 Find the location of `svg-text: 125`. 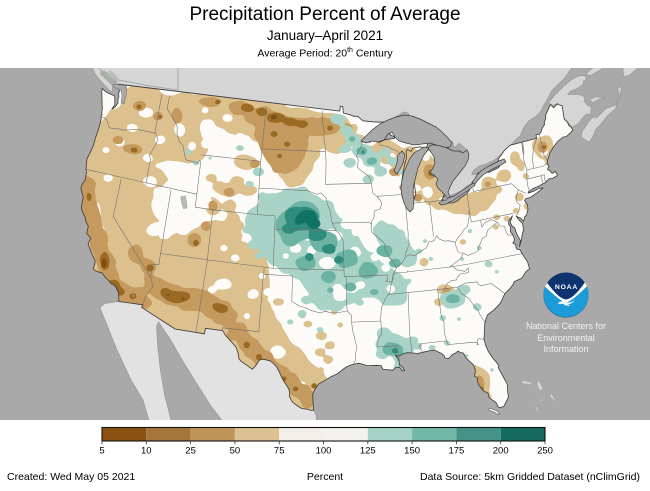

svg-text: 125 is located at coordinates (368, 451).